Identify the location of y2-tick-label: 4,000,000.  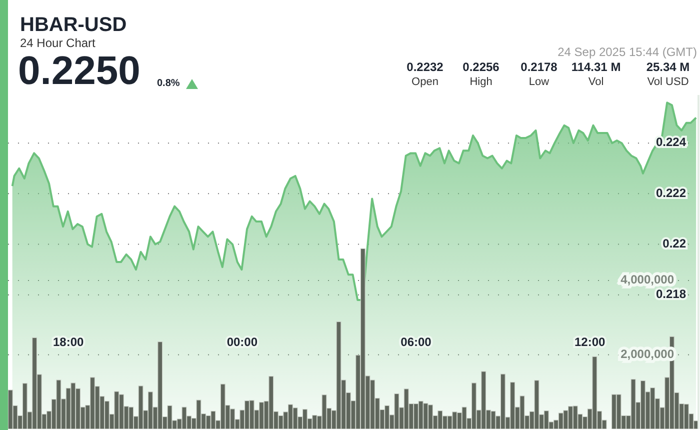
(647, 279).